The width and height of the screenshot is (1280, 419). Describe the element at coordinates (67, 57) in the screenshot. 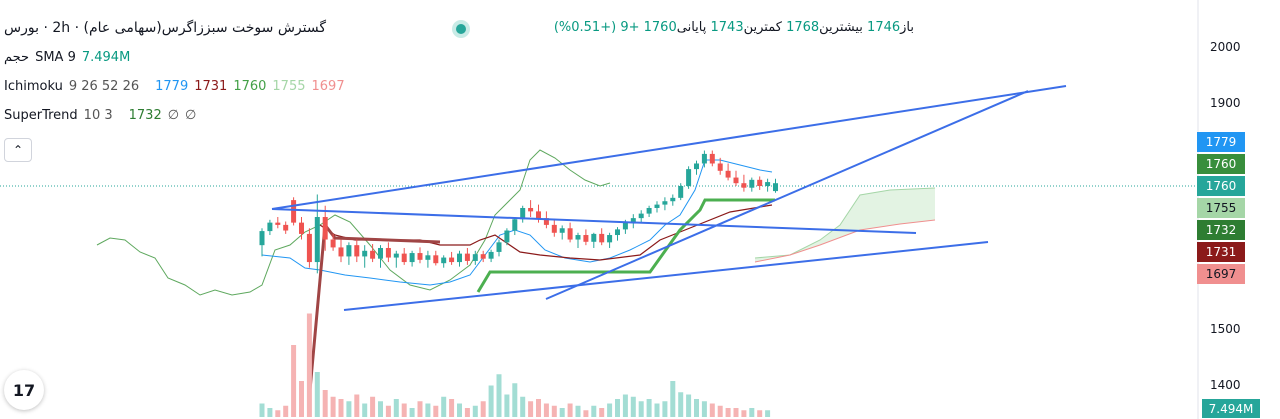

I see `volume-legend: حجم SMA 9 7.494M` at that location.